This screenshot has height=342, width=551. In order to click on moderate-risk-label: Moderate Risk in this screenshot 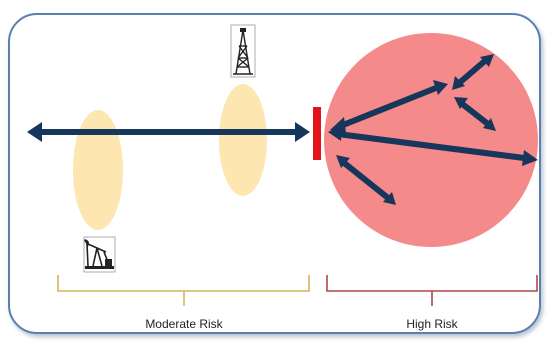, I will do `click(184, 324)`.